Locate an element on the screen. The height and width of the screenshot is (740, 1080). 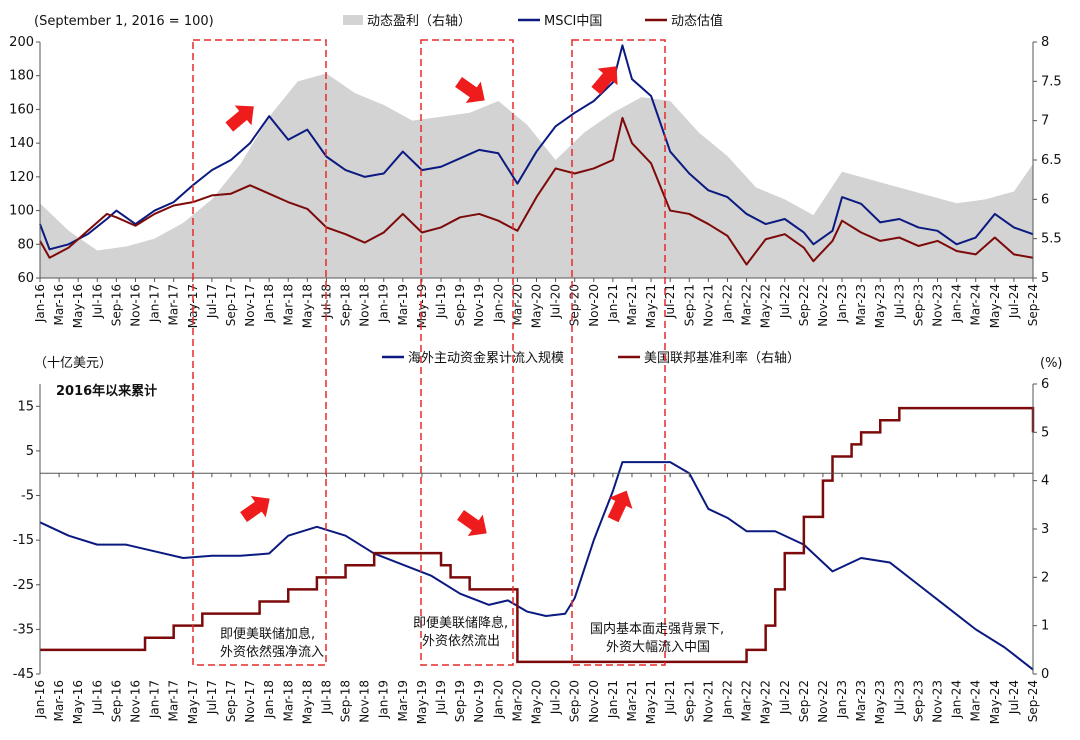
x-tick-label: Mar-21 is located at coordinates (632, 304).